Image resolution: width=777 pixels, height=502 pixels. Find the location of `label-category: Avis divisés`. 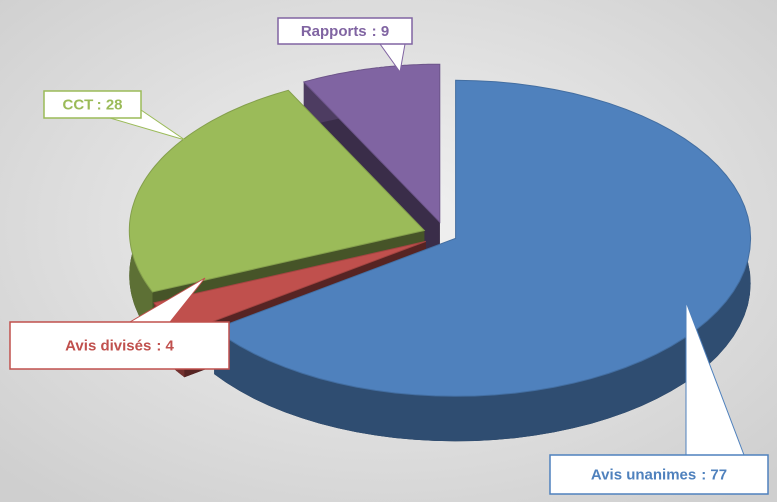

label-category: Avis divisés is located at coordinates (108, 345).